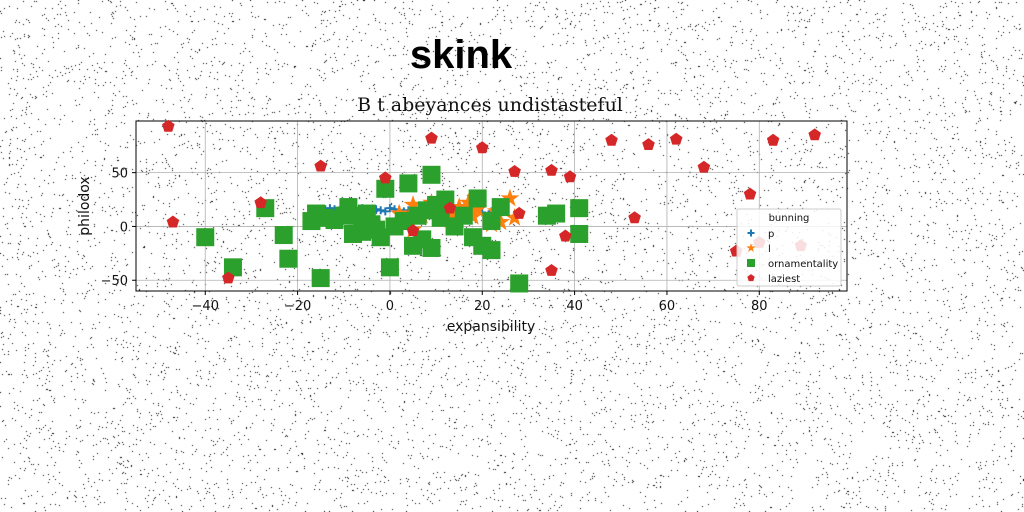  Describe the element at coordinates (769, 249) in the screenshot. I see `legend-label: l` at that location.